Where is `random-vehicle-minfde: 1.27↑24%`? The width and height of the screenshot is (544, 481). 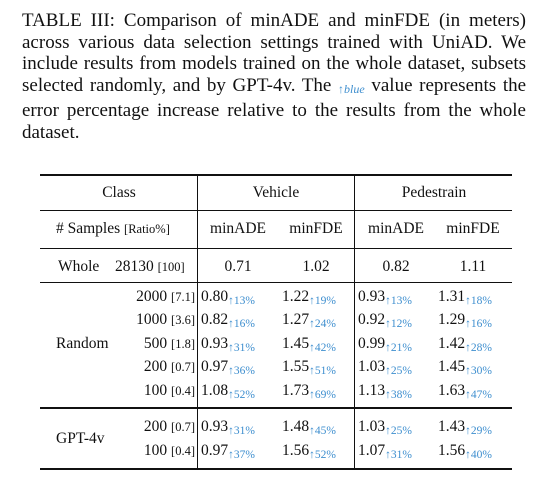
random-vehicle-minfde: 1.27↑24% is located at coordinates (309, 320).